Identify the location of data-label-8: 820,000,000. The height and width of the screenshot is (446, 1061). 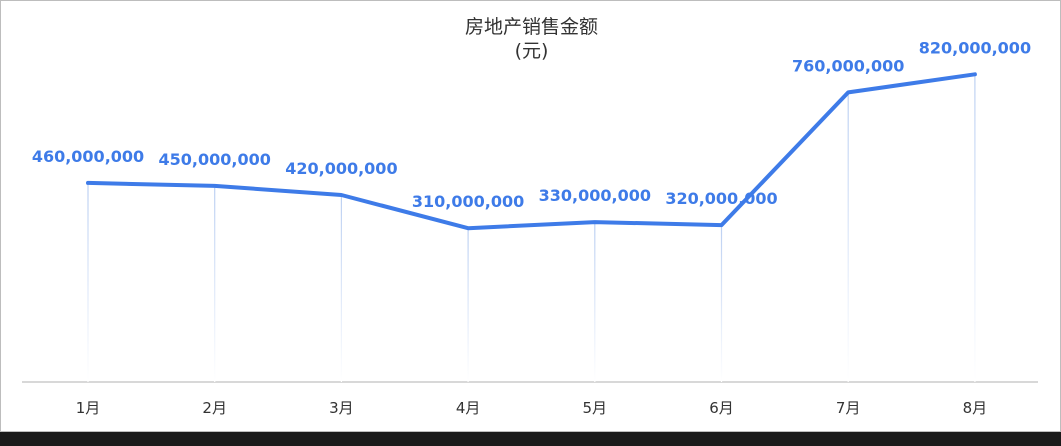
(975, 47).